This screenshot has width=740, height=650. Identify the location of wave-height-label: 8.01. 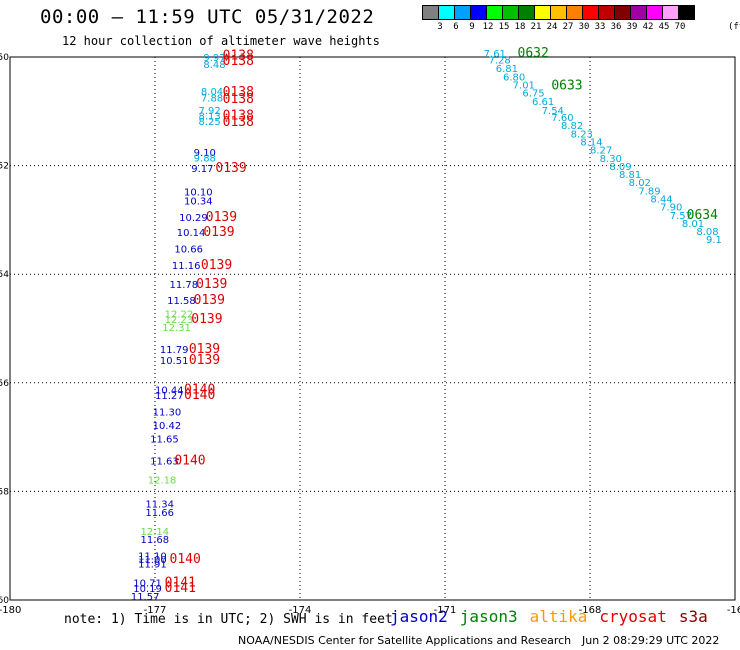
(693, 224).